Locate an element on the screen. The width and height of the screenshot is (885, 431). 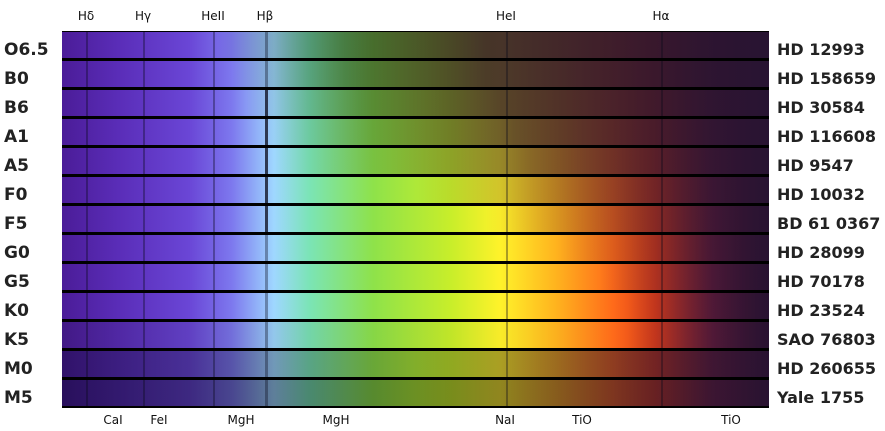
star-label: HD 70178 is located at coordinates (821, 281).